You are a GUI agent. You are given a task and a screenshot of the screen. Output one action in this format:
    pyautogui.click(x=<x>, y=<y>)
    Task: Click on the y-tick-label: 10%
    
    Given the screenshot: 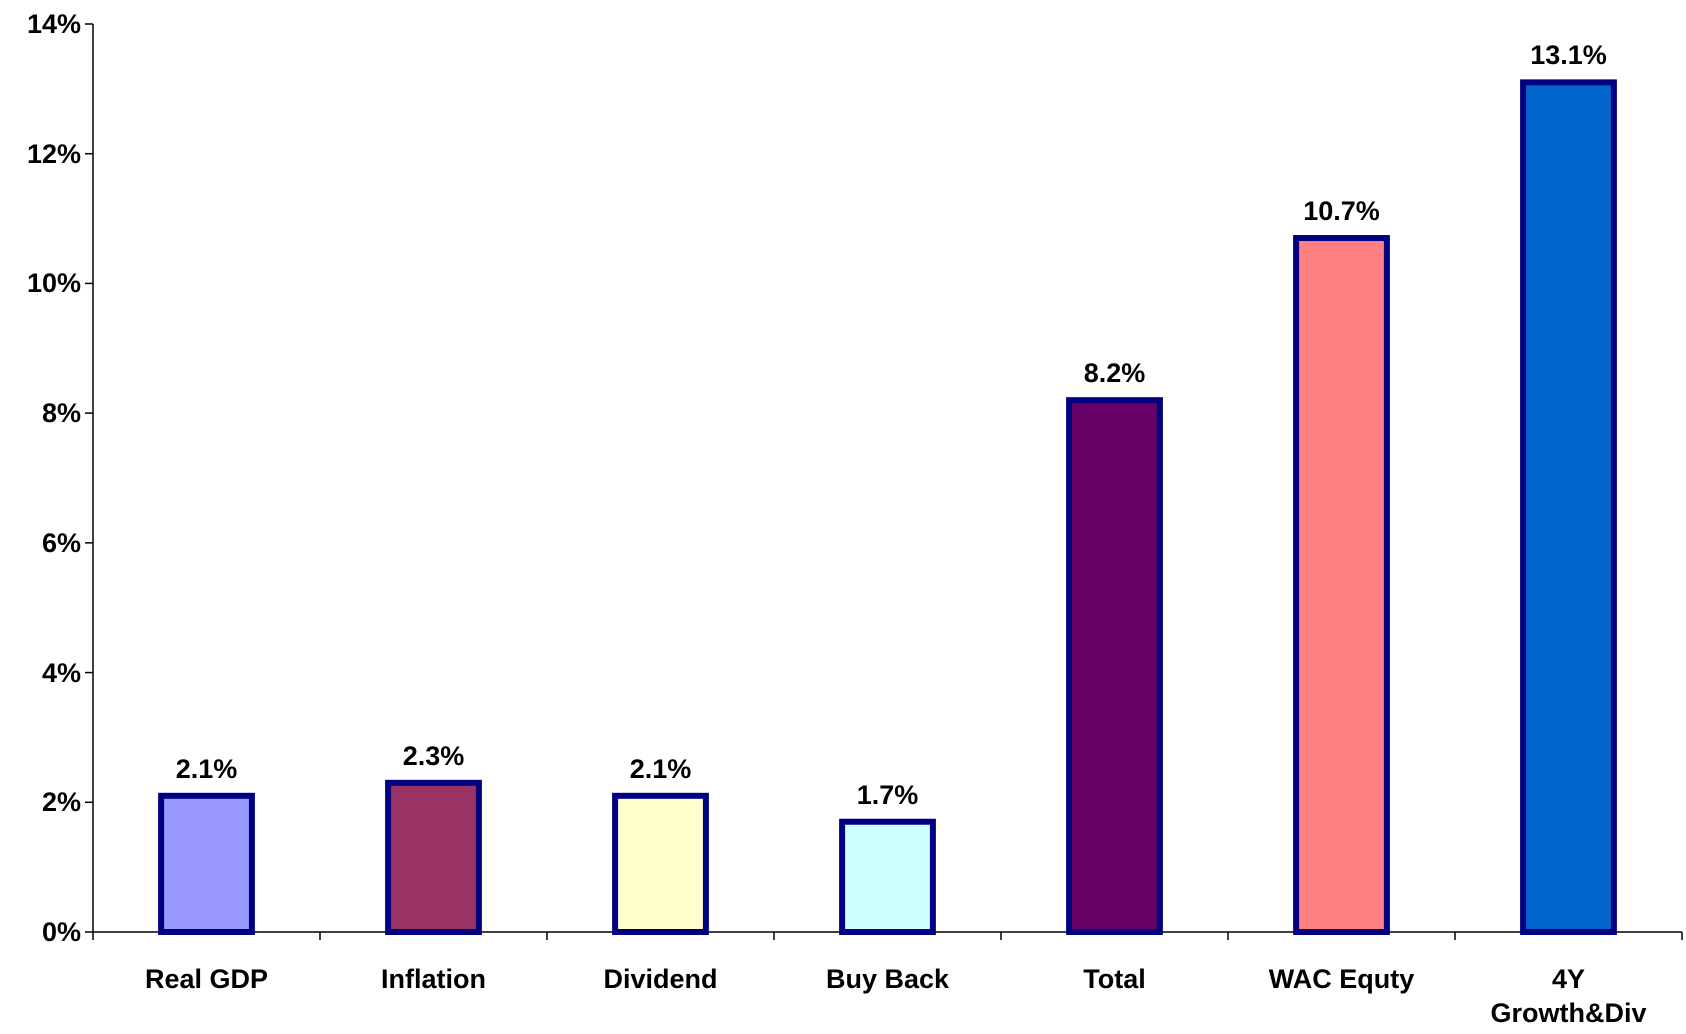 What is the action you would take?
    pyautogui.click(x=53, y=283)
    